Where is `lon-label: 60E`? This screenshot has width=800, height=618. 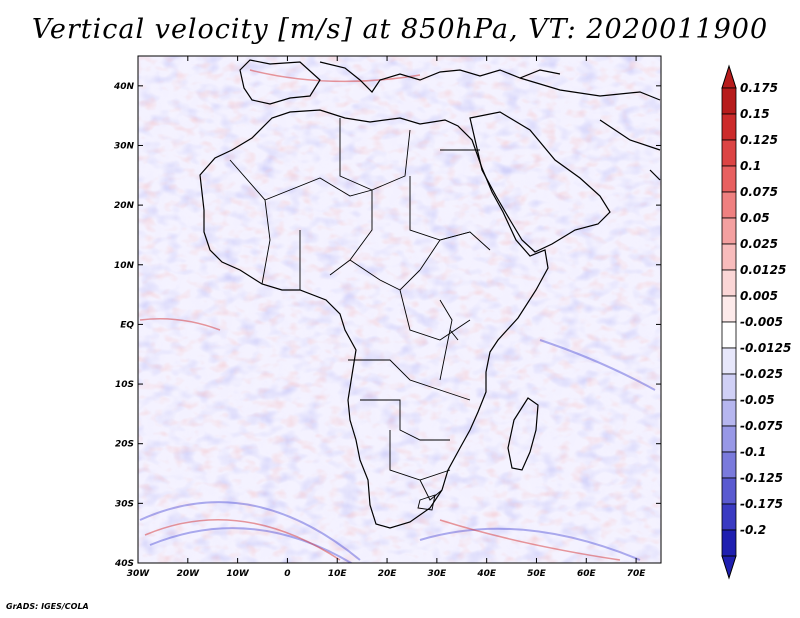
lon-label: 60E is located at coordinates (587, 574).